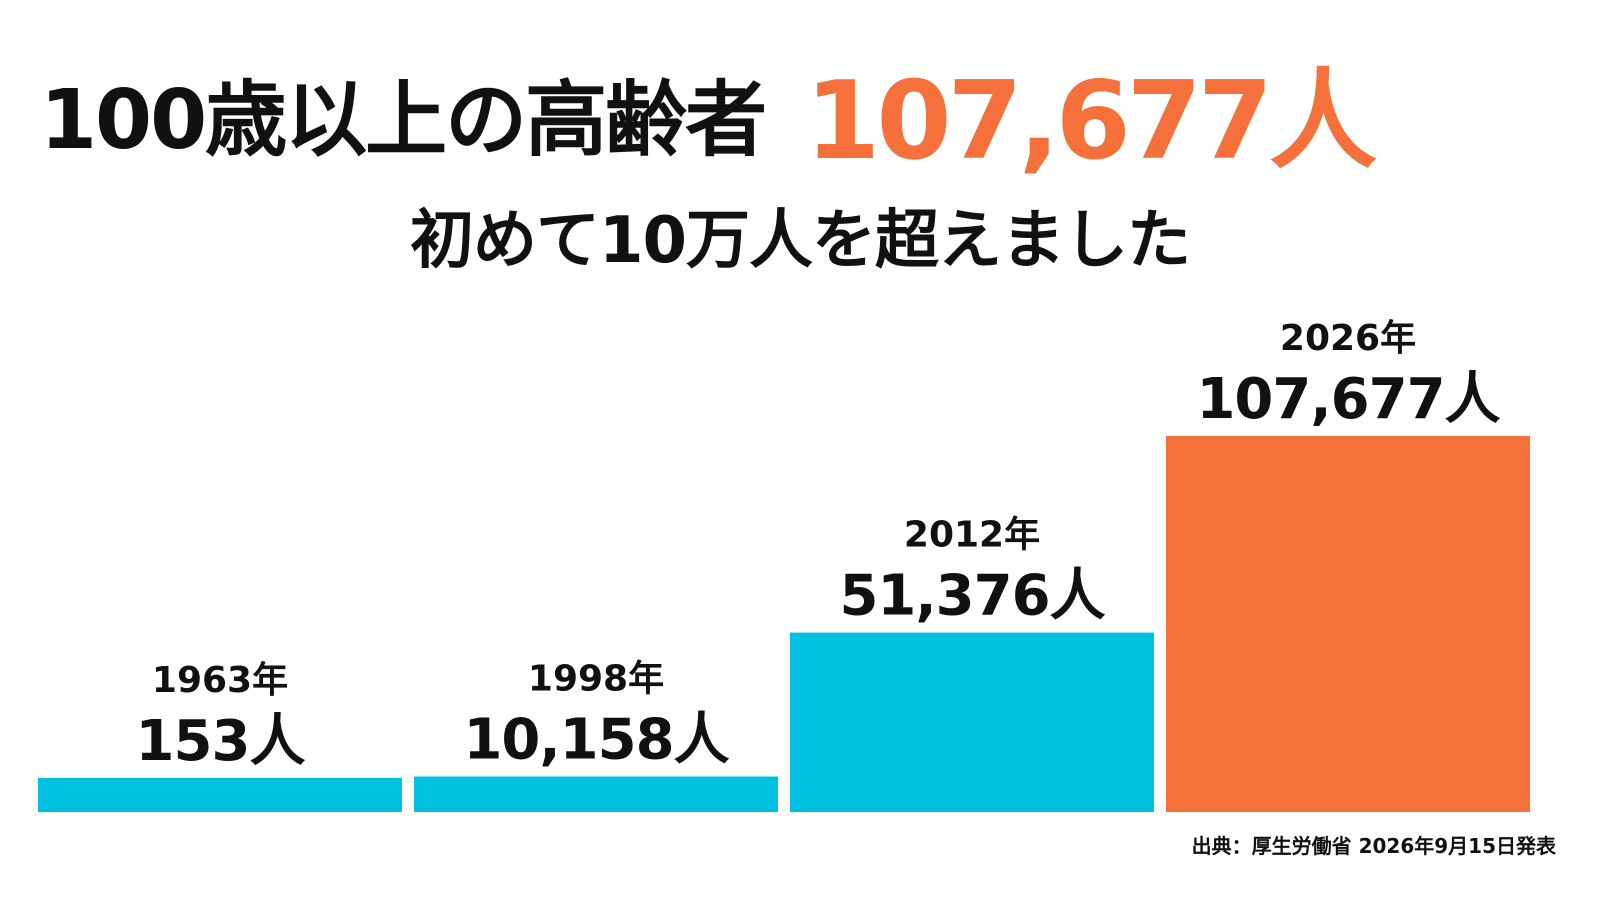 This screenshot has width=1600, height=900. Describe the element at coordinates (972, 722) in the screenshot. I see `bar-2012年` at that location.